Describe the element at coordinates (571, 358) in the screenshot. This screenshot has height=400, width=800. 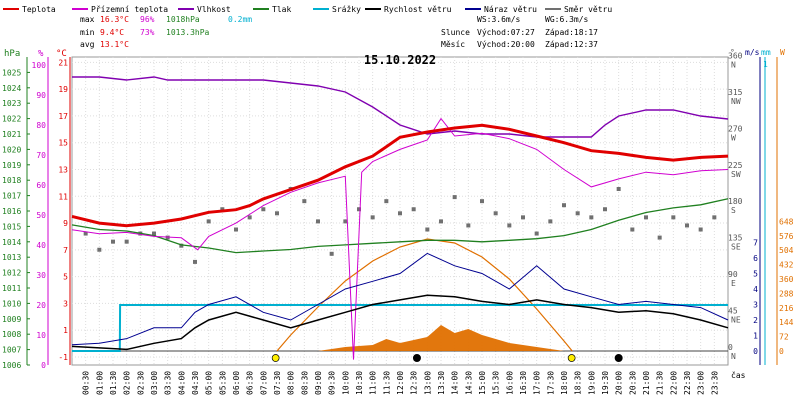
I see `event-sunset` at that location.